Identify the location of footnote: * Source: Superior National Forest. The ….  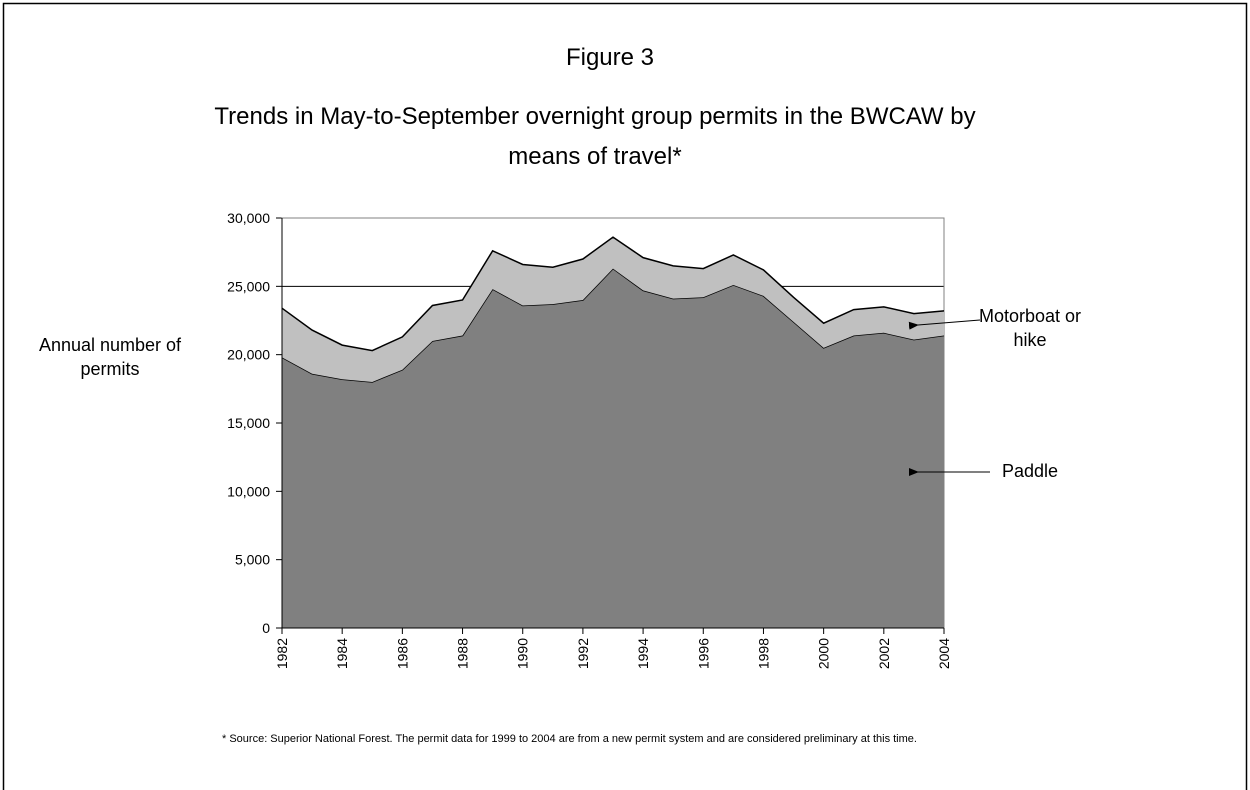
(569, 739).